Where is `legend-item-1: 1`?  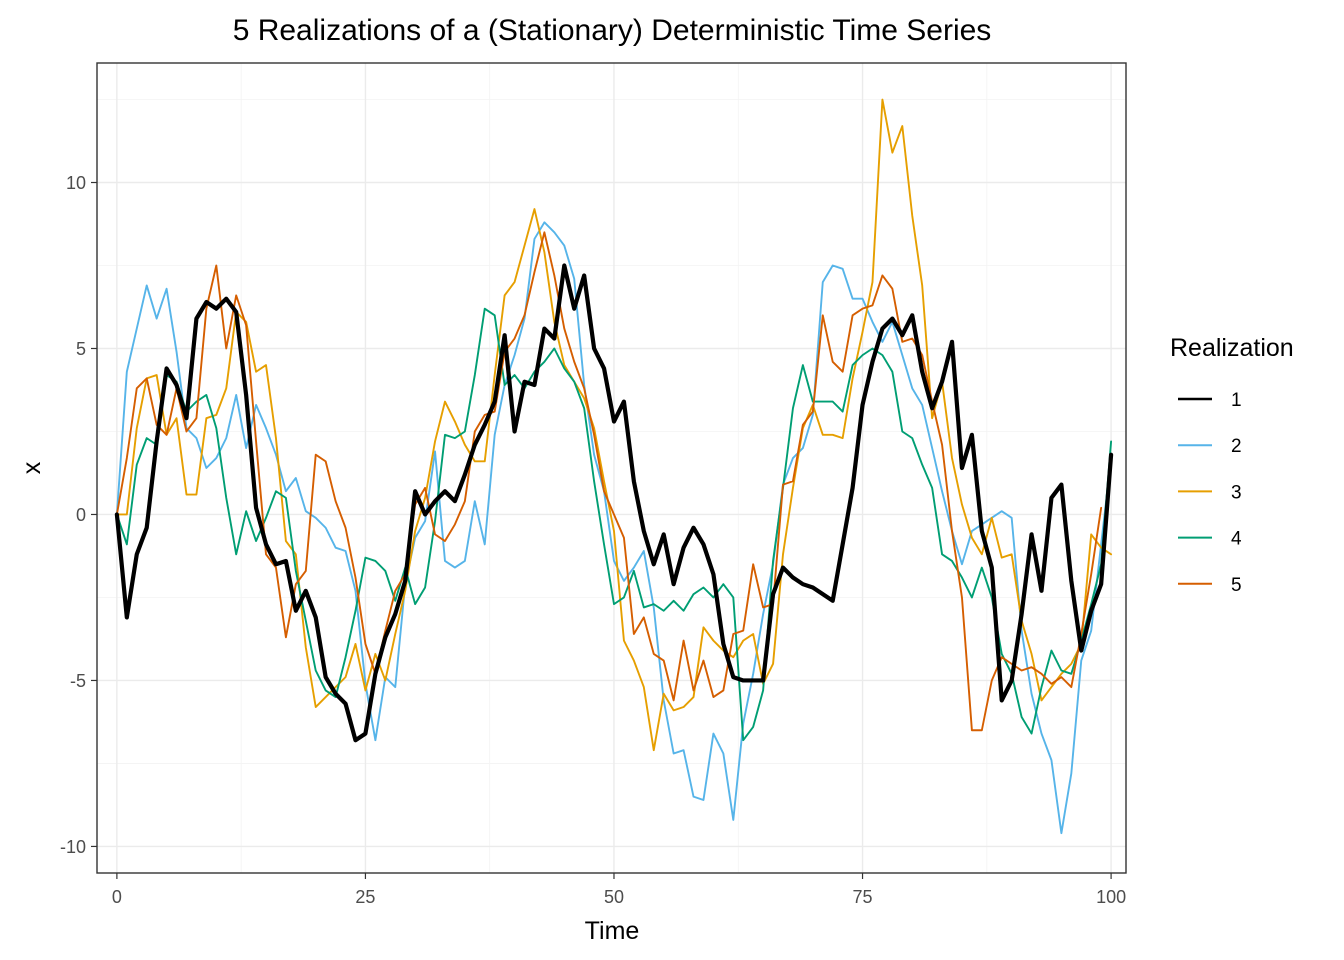
legend-item-1: 1 is located at coordinates (1210, 400).